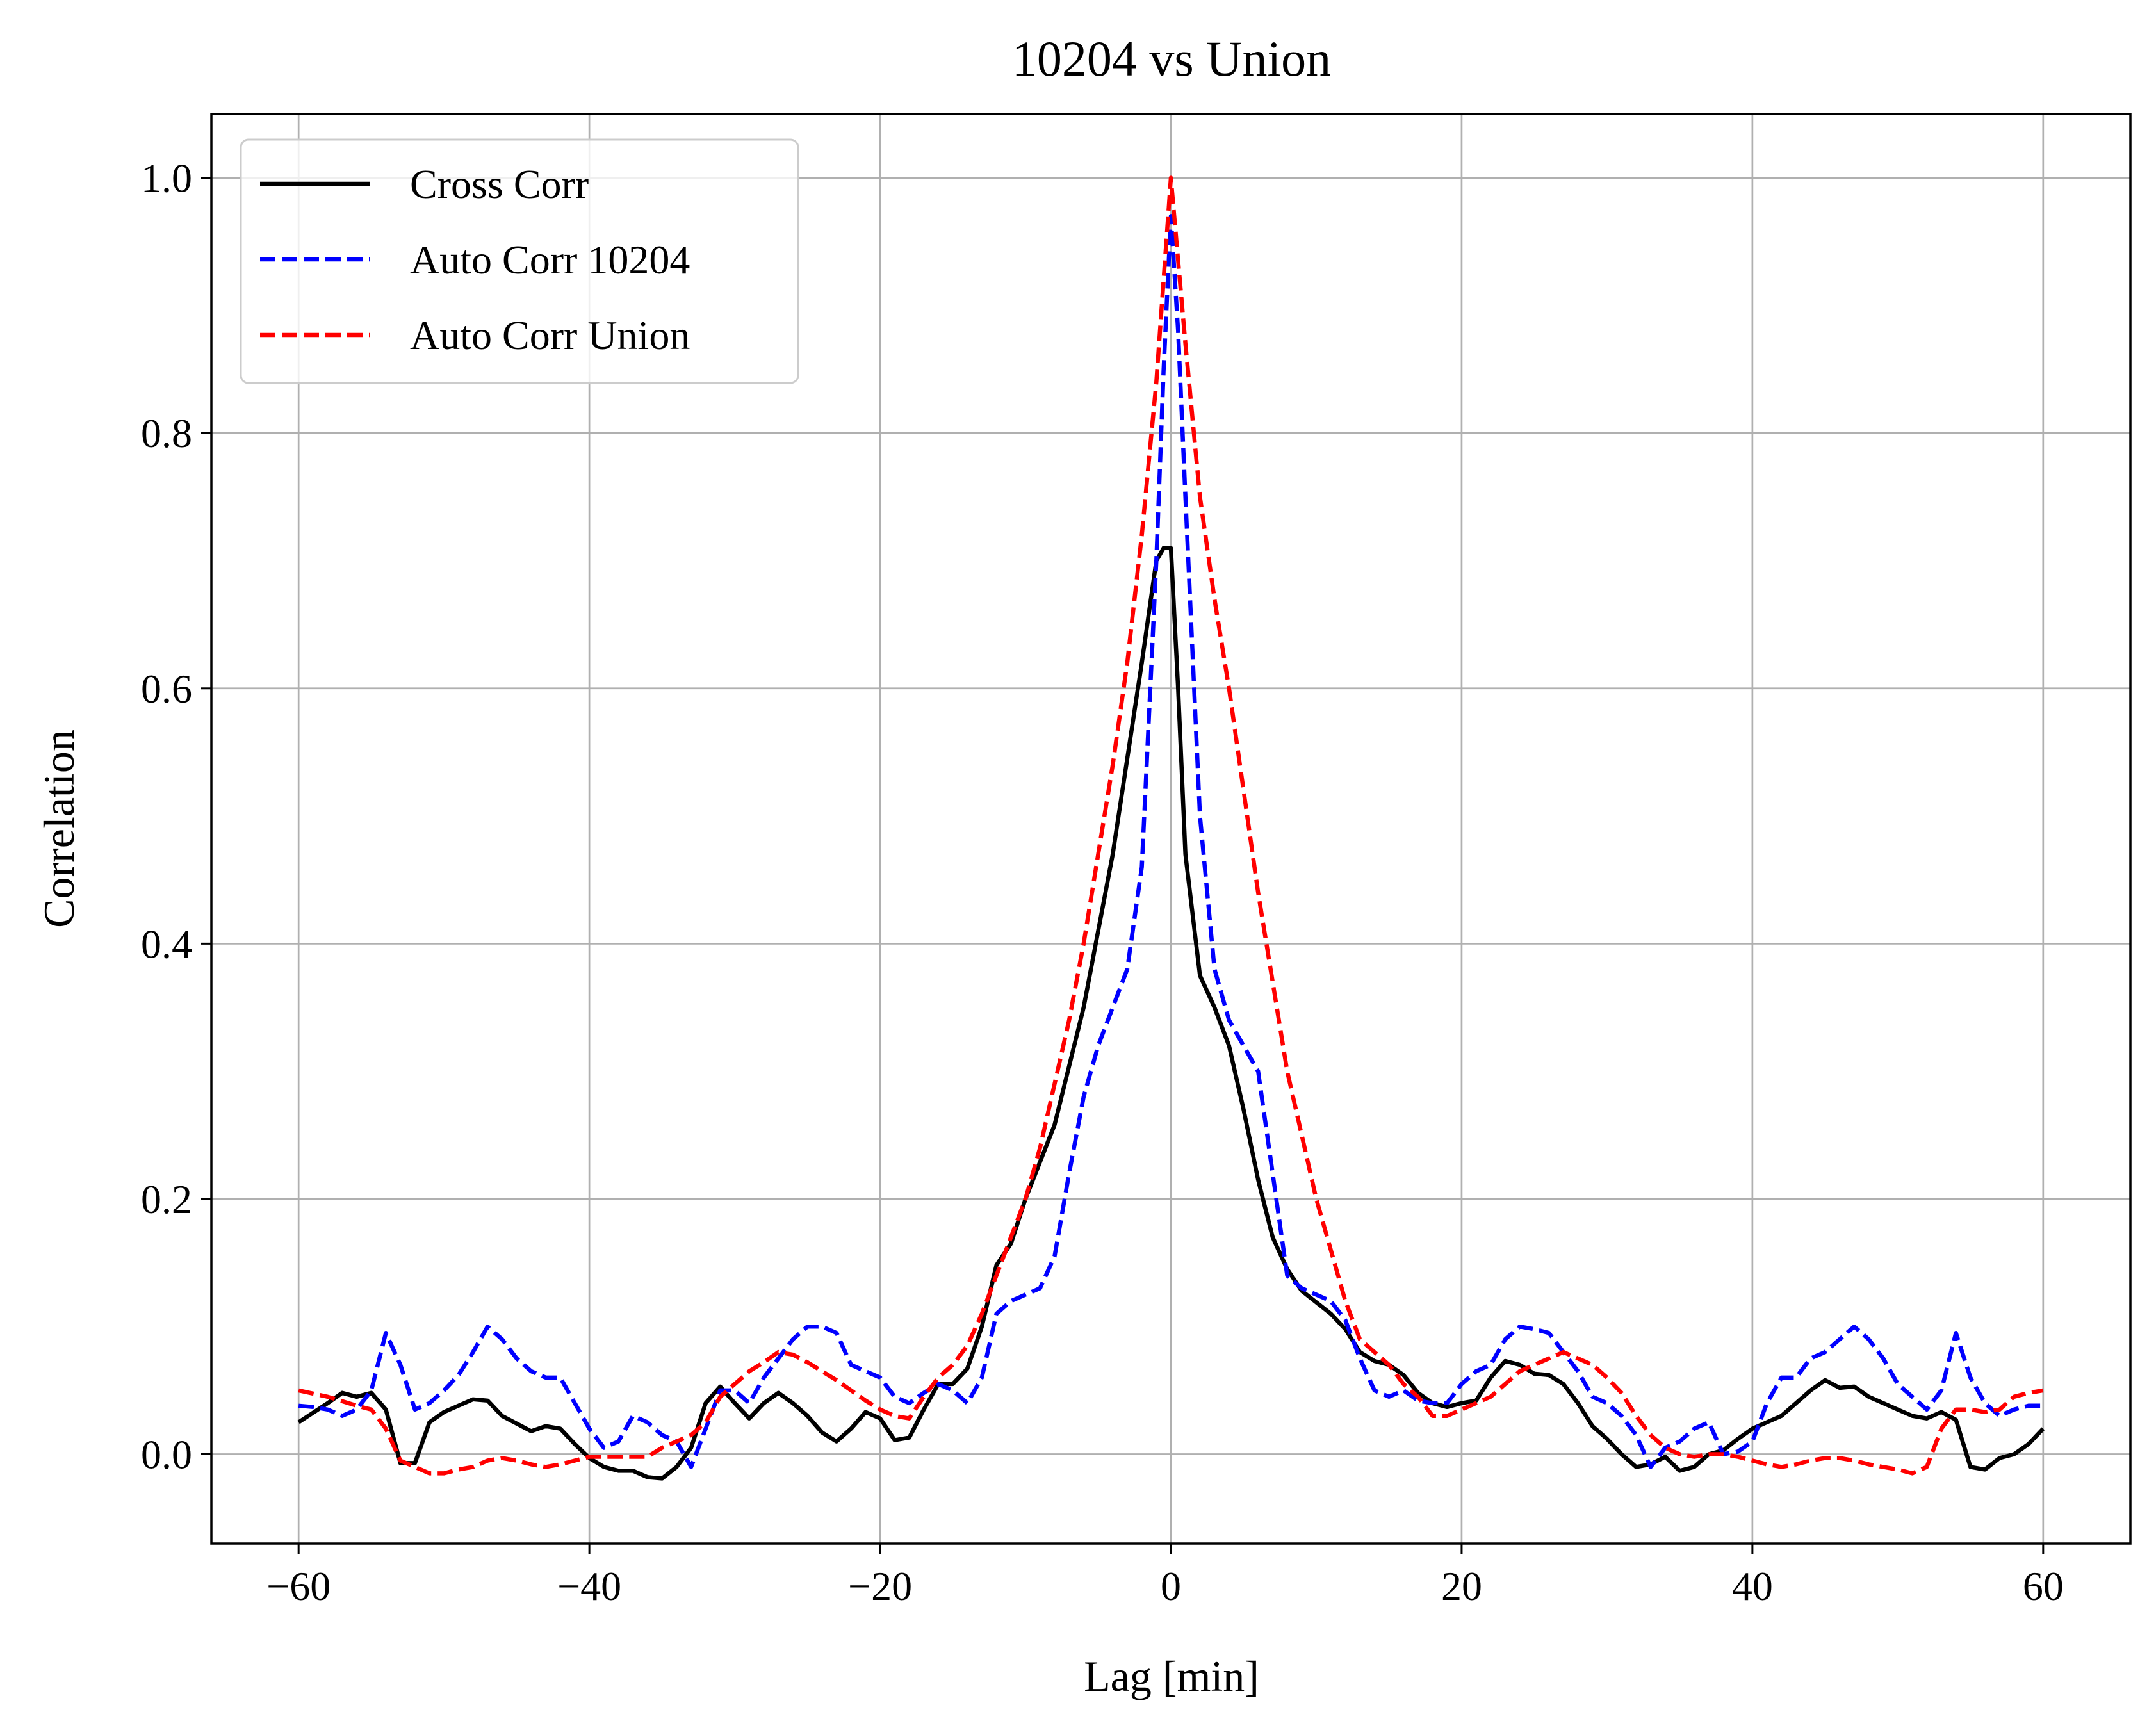  Describe the element at coordinates (589, 1586) in the screenshot. I see `x-tick-label: −40` at that location.